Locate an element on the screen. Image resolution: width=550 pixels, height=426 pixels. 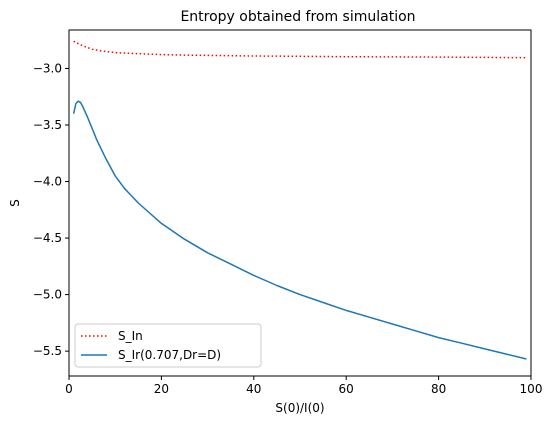
legend: S_In S_Ir(0.707,Dr=D) is located at coordinates (168, 345).